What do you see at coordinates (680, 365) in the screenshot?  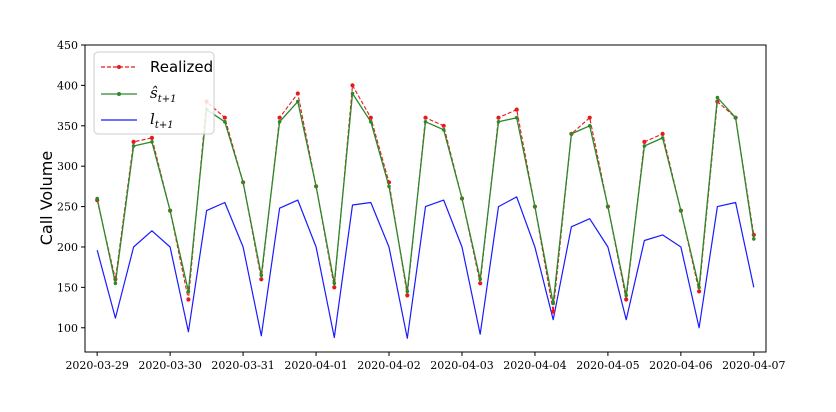 I see `x-tick-label: 2020-04-06` at bounding box center [680, 365].